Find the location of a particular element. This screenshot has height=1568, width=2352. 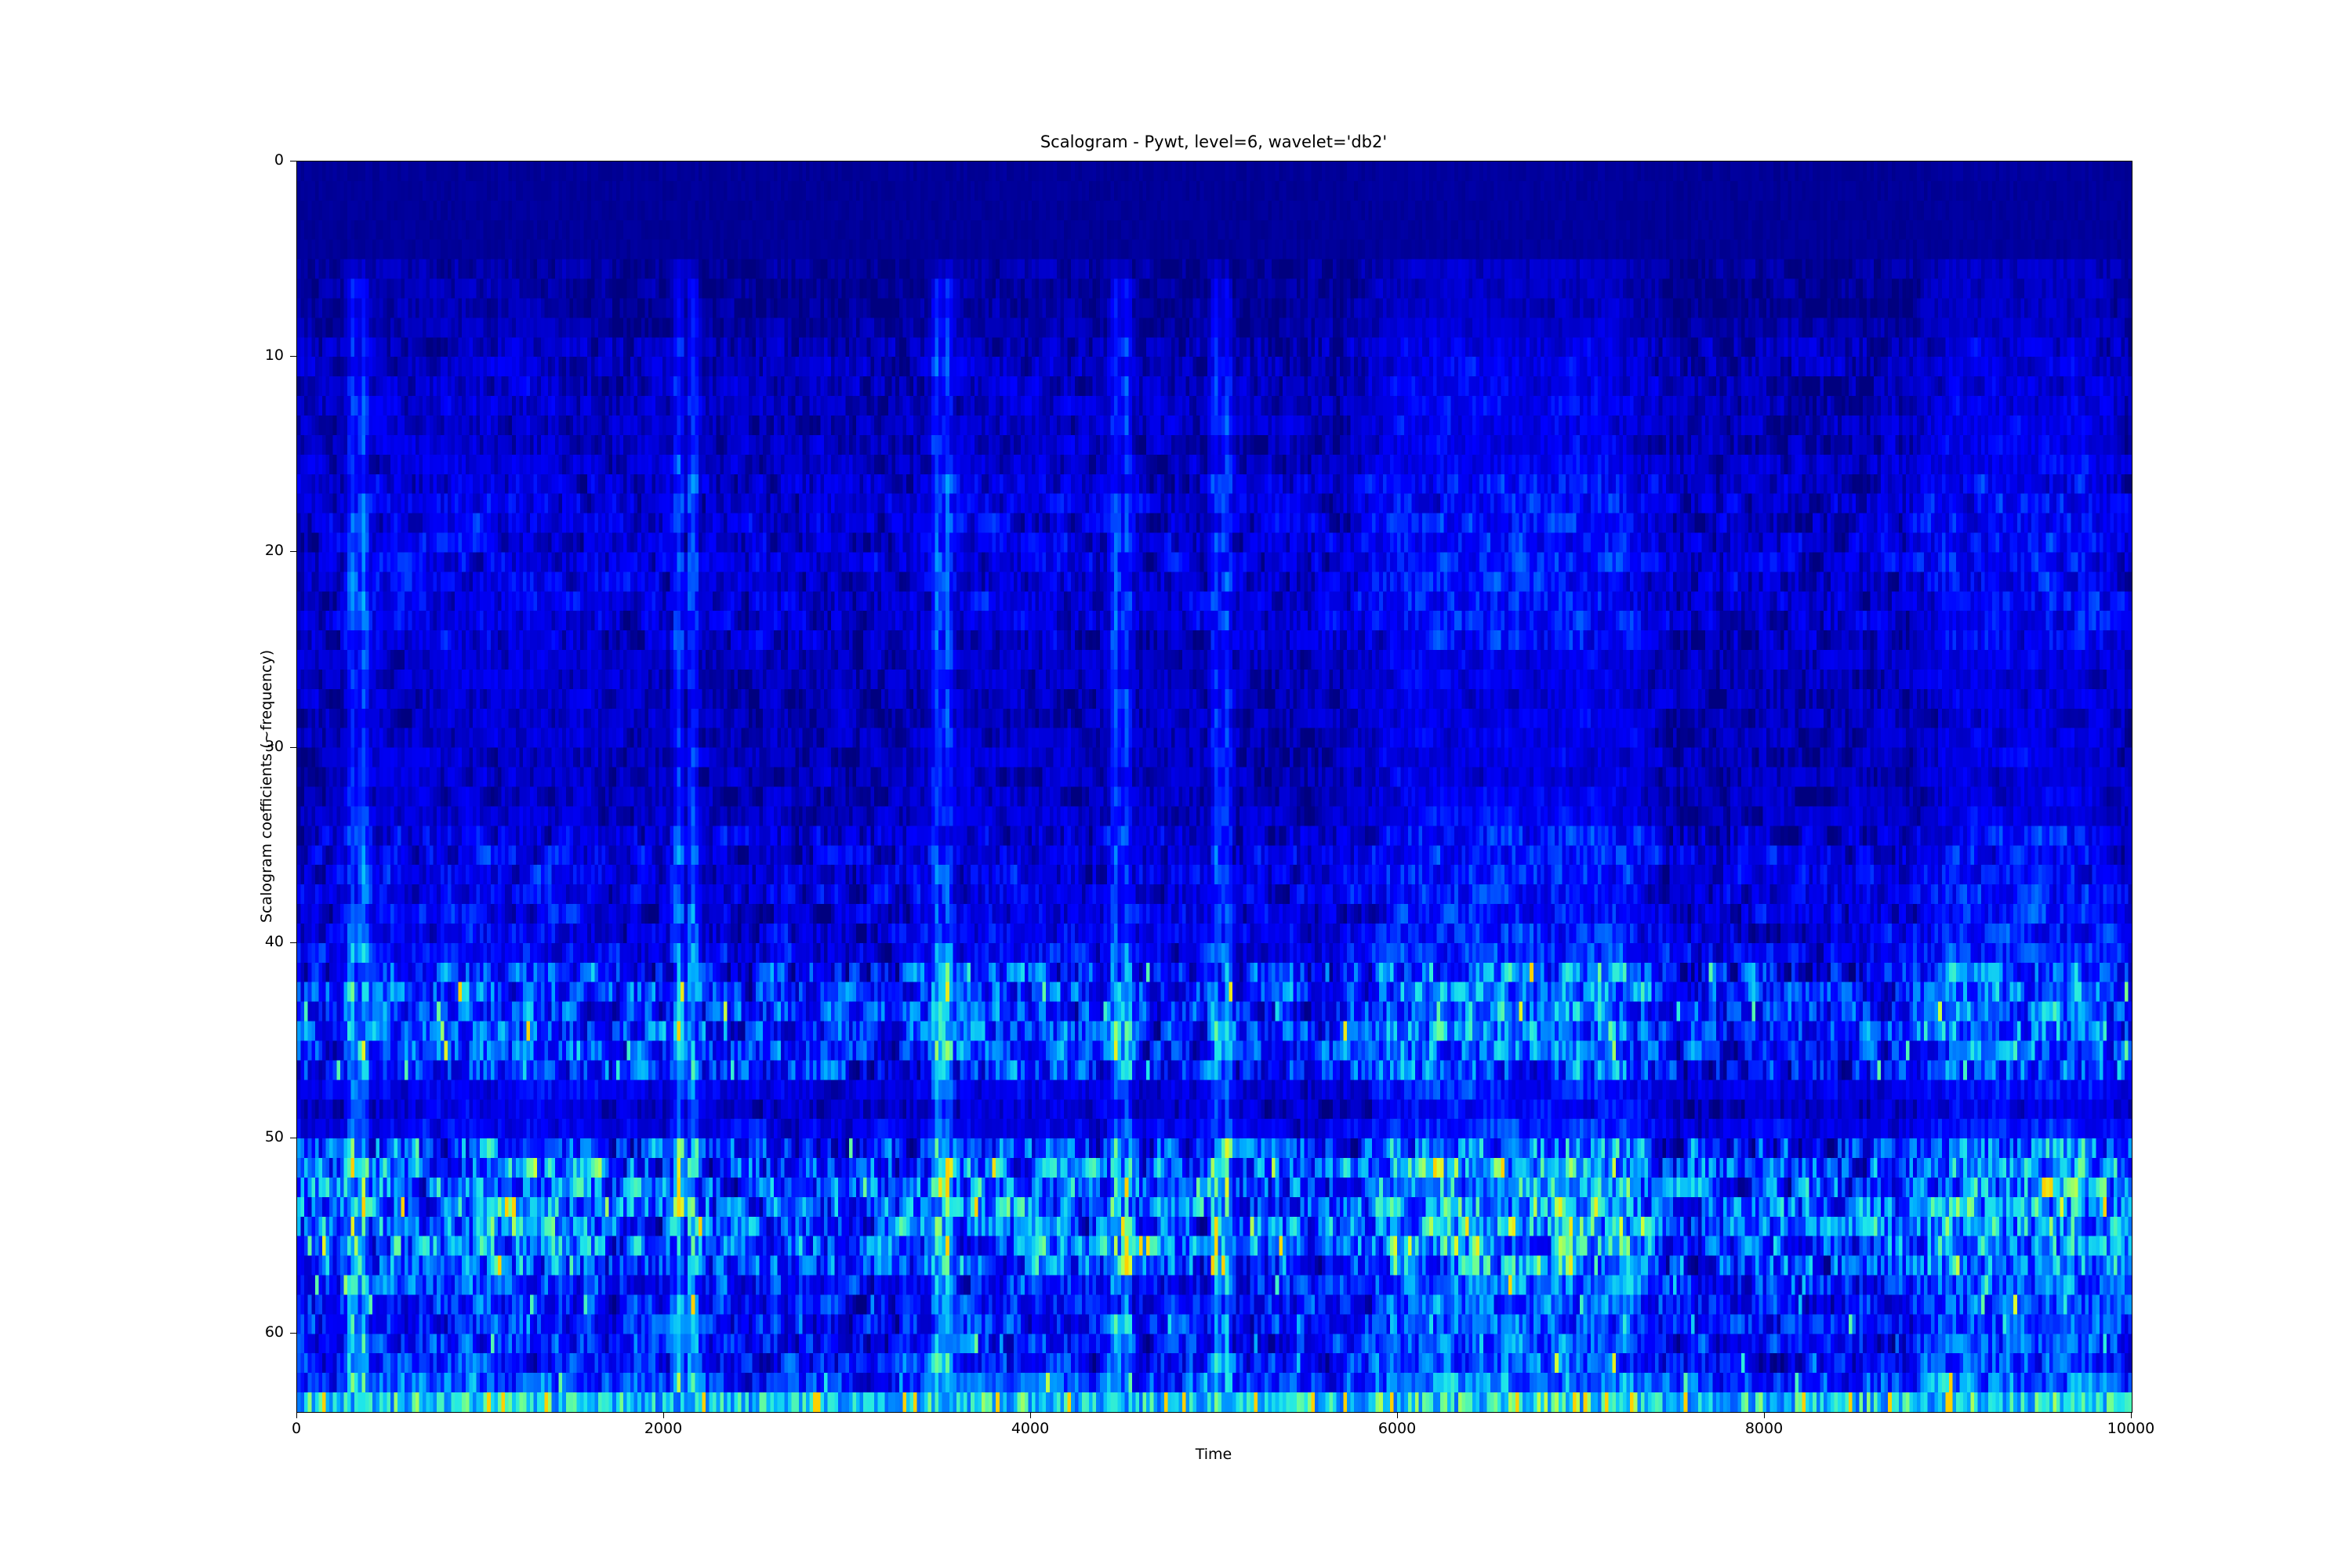

x-tick-label: 0 is located at coordinates (296, 1428).